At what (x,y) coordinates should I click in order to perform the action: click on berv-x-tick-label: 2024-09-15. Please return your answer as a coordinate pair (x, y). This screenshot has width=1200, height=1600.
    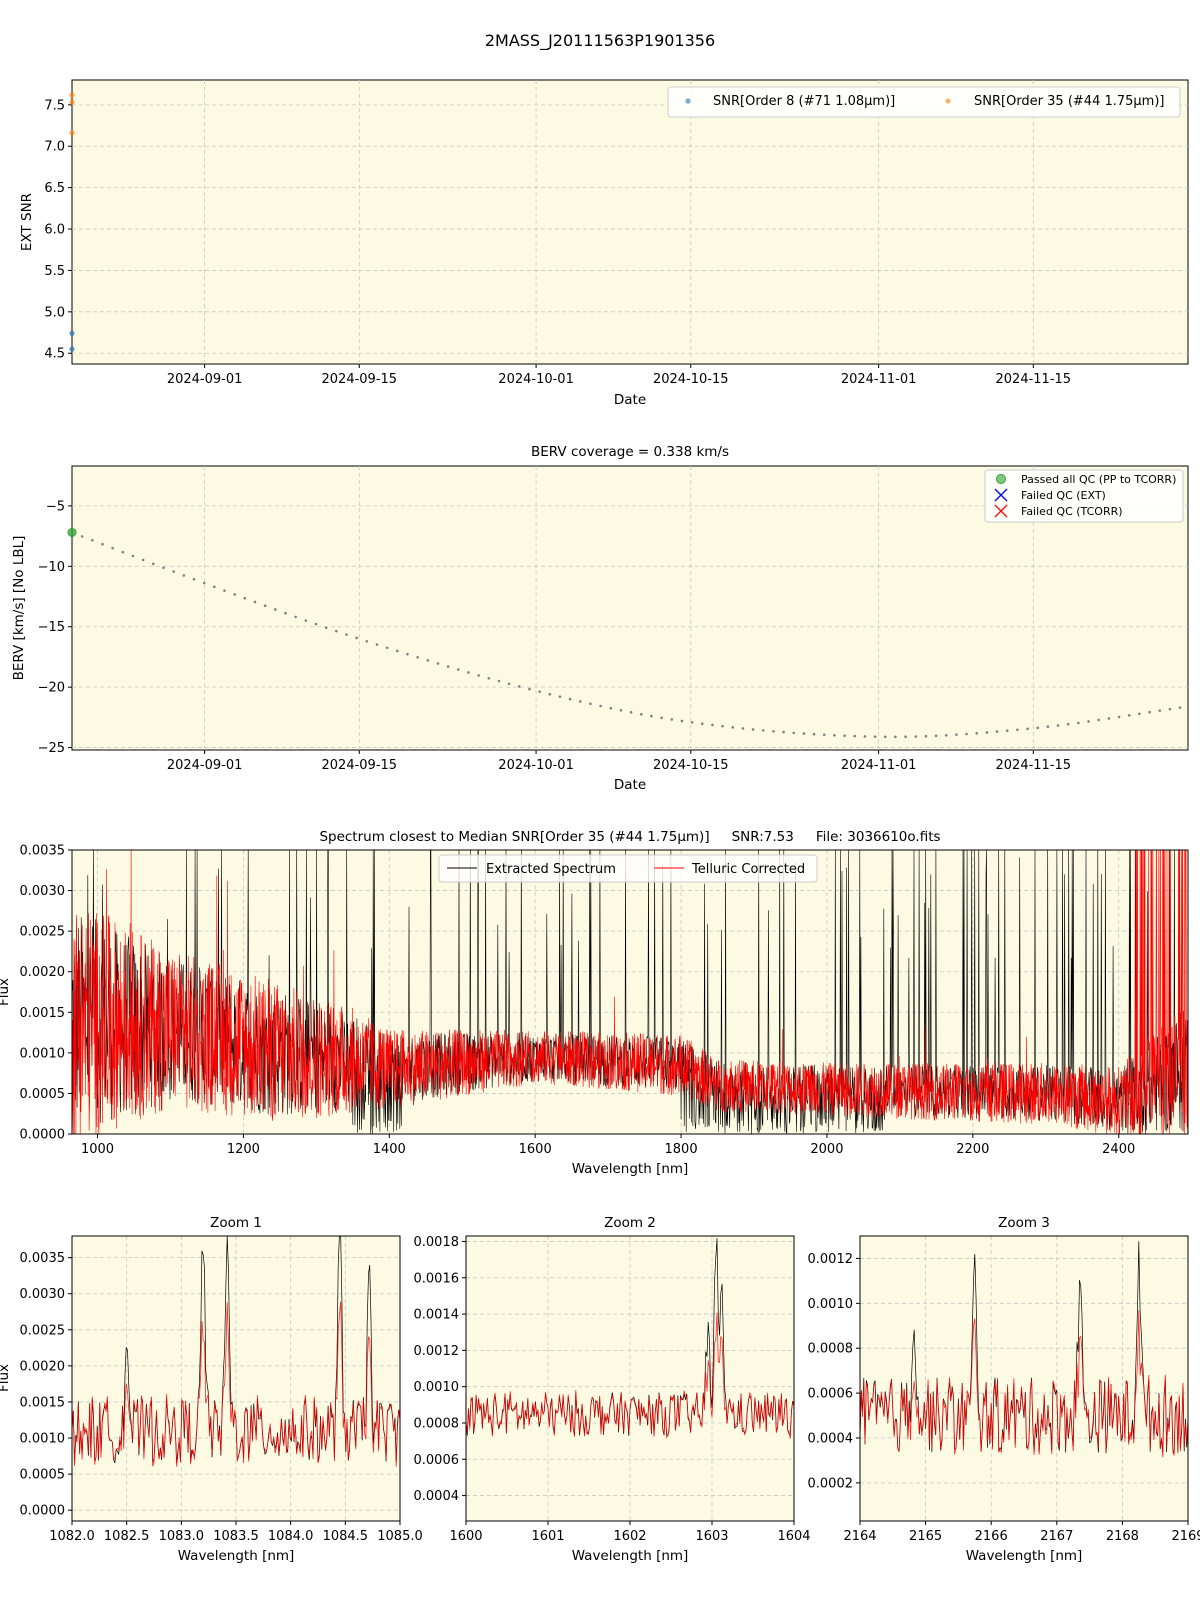
    Looking at the image, I should click on (360, 765).